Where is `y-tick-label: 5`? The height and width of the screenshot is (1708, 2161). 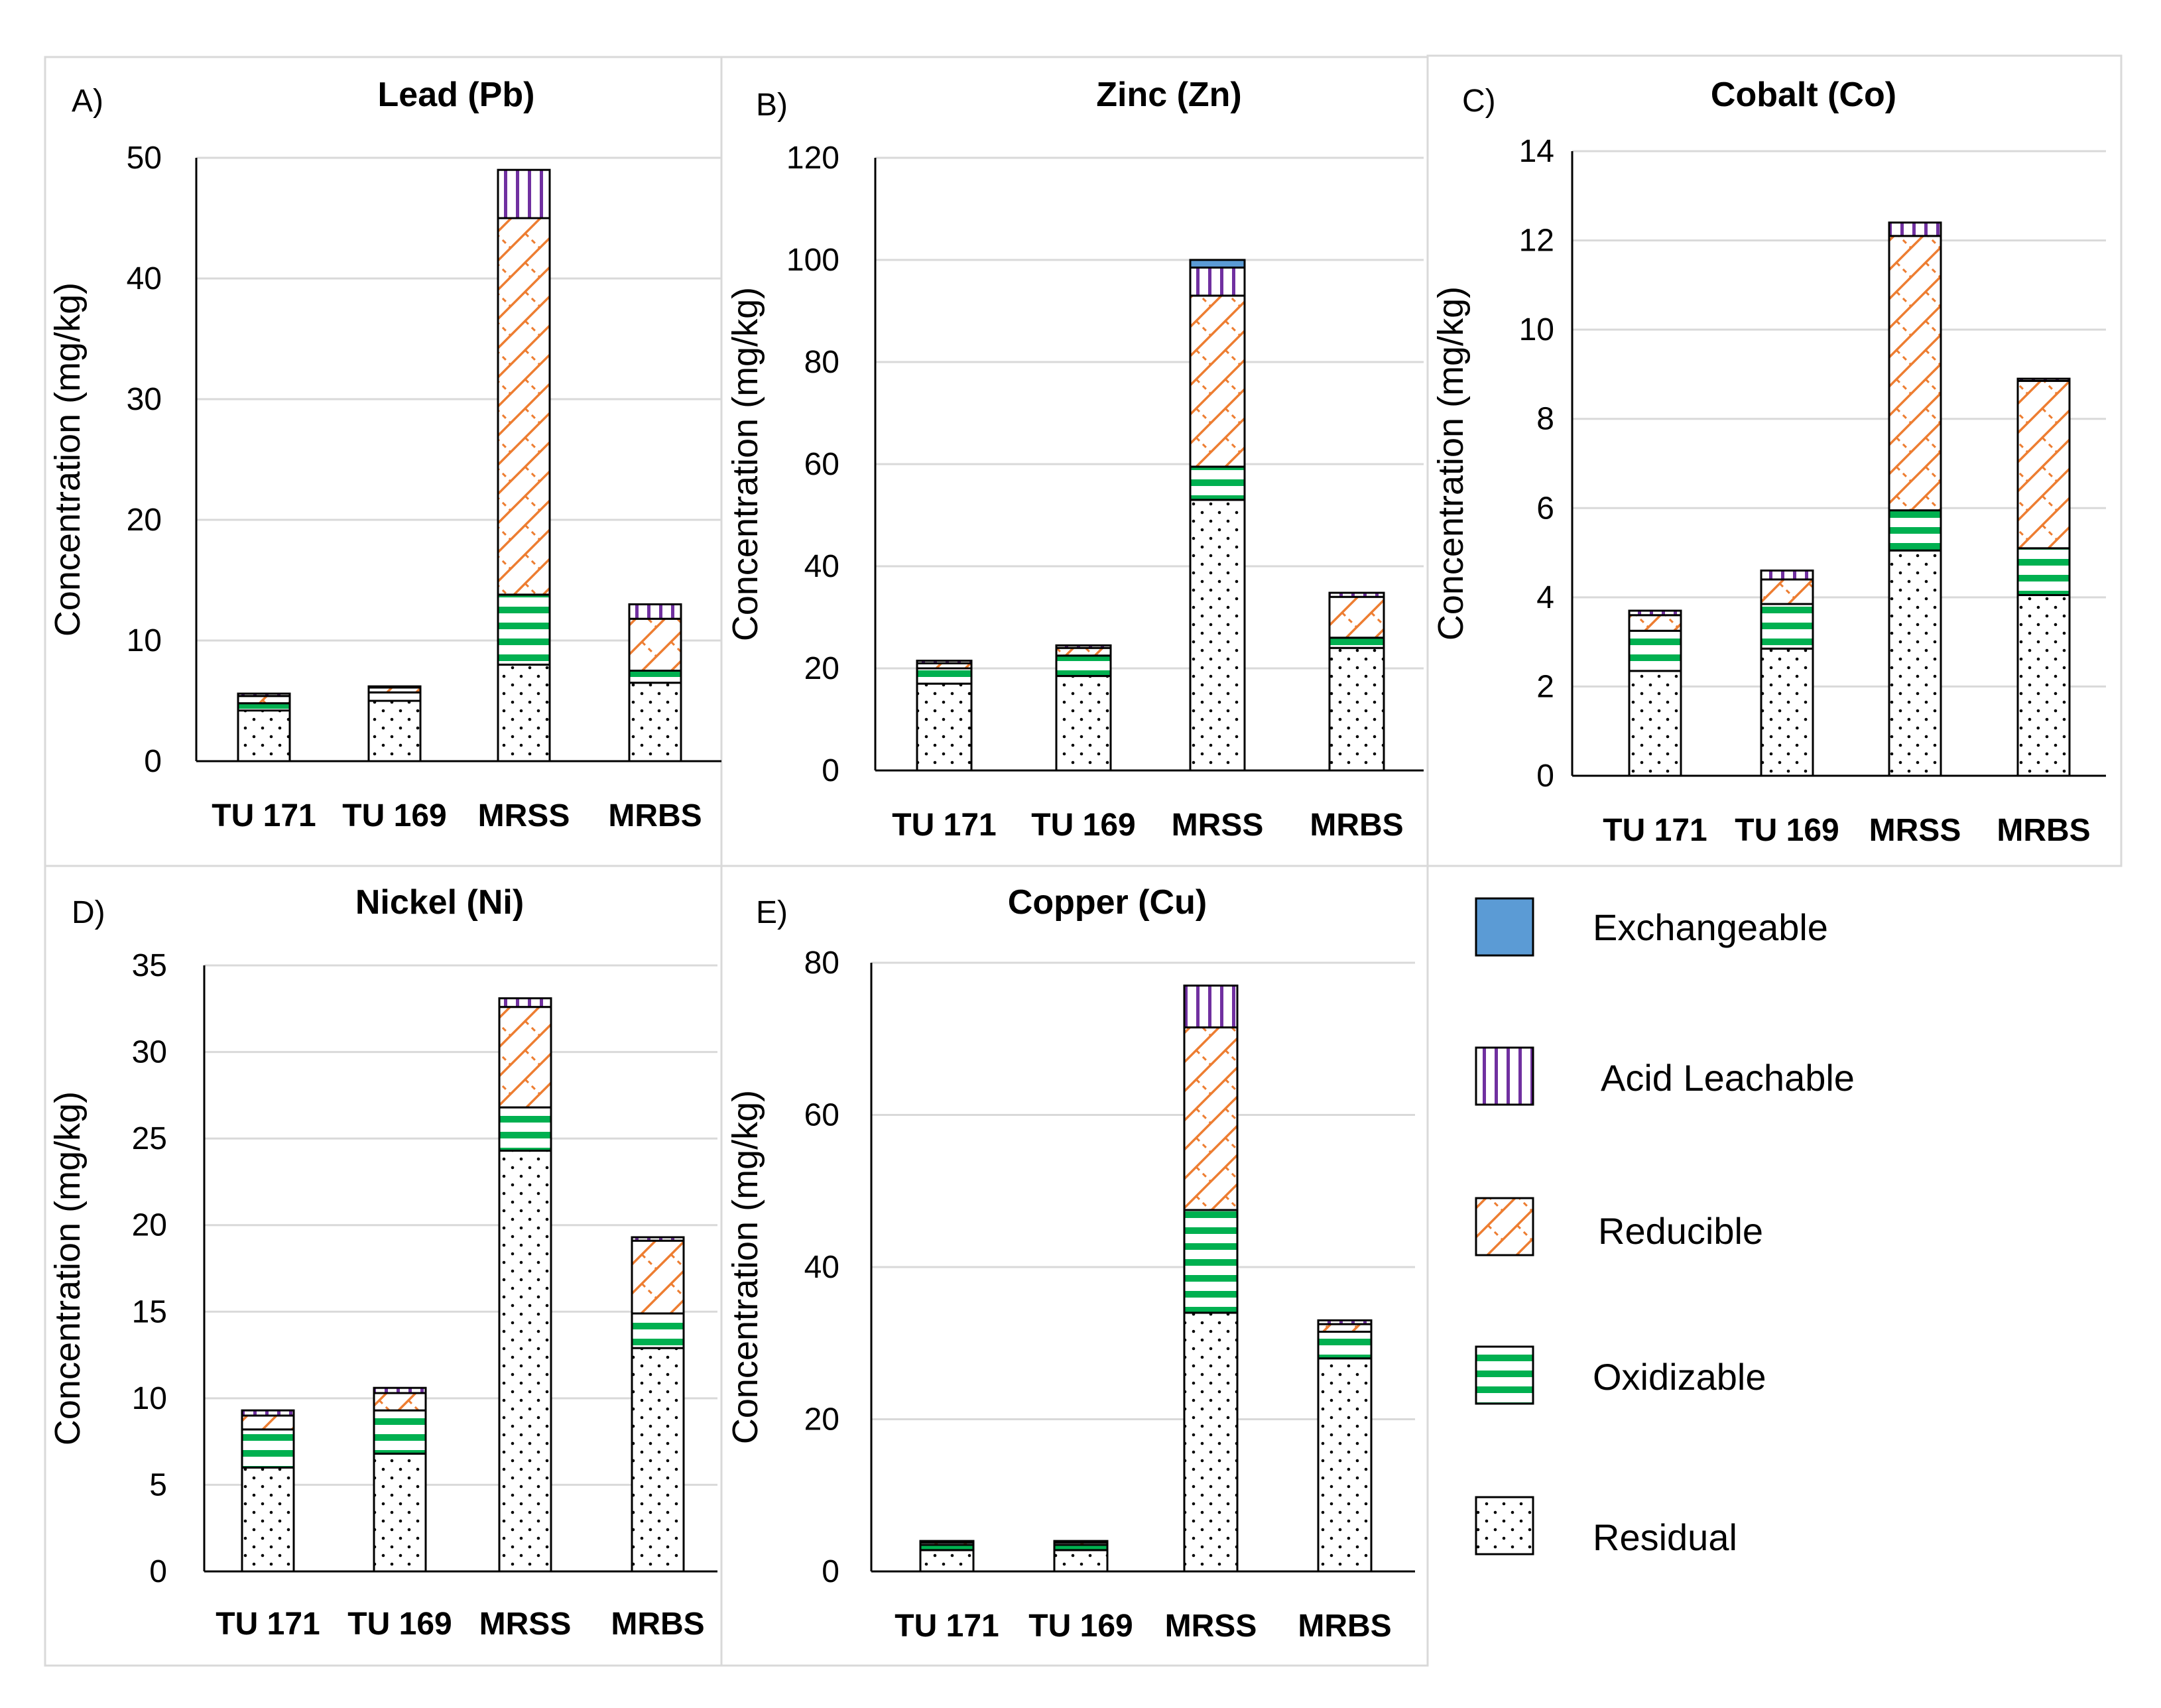 y-tick-label: 5 is located at coordinates (158, 1484).